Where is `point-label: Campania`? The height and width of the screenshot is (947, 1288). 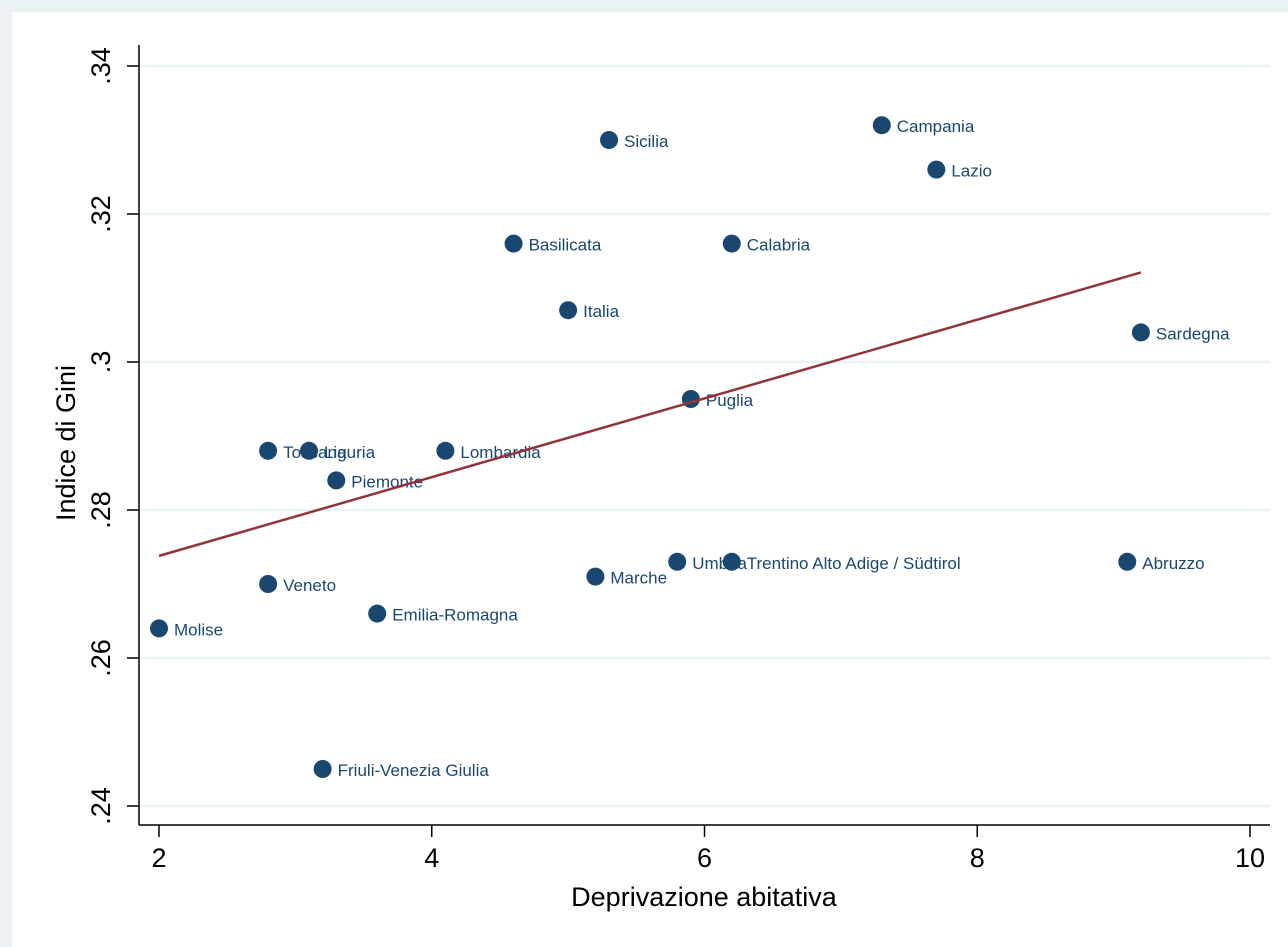
point-label: Campania is located at coordinates (936, 126).